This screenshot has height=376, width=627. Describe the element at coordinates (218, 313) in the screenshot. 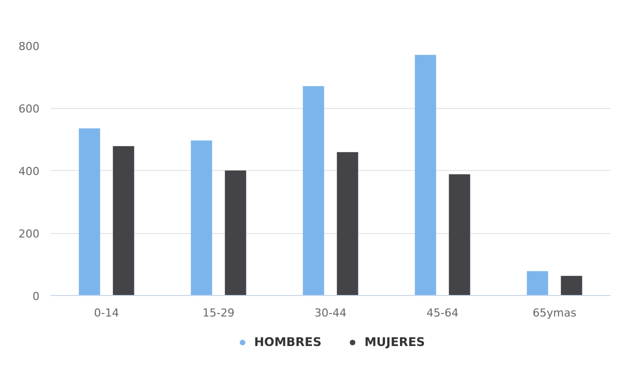

I see `x-tick-label: 15-29` at that location.